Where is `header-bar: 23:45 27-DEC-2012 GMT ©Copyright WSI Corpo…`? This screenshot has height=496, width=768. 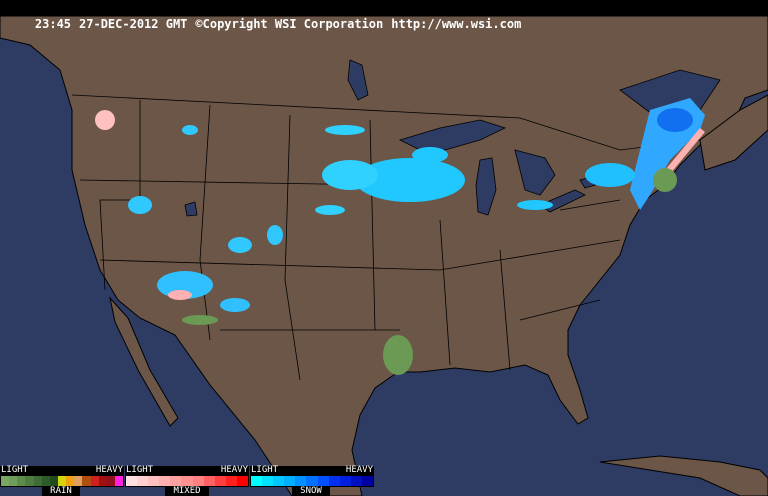 header-bar: 23:45 27-DEC-2012 GMT ©Copyright WSI Corpo… is located at coordinates (384, 15).